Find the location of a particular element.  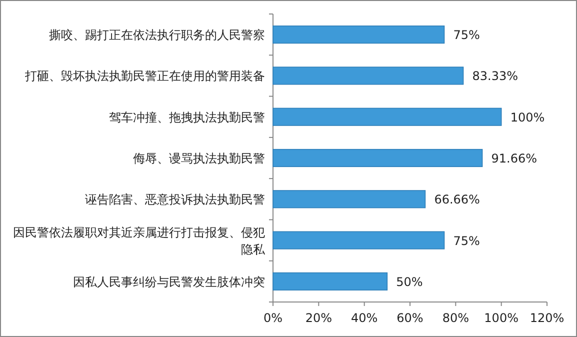

x-tick-label: 120% is located at coordinates (547, 318).